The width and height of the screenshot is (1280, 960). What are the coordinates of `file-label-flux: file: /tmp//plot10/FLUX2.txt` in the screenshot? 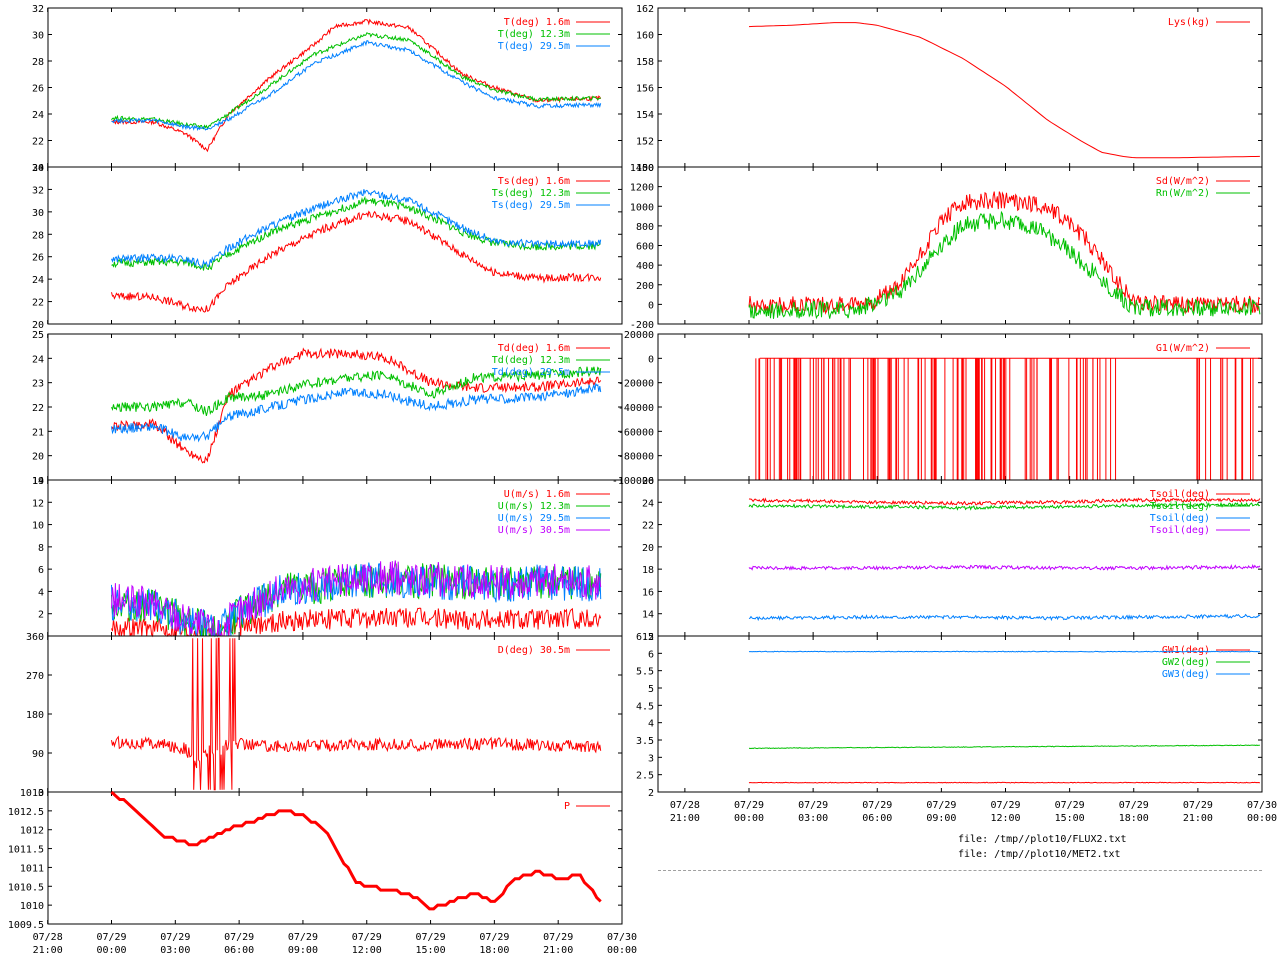 It's located at (1042, 839).